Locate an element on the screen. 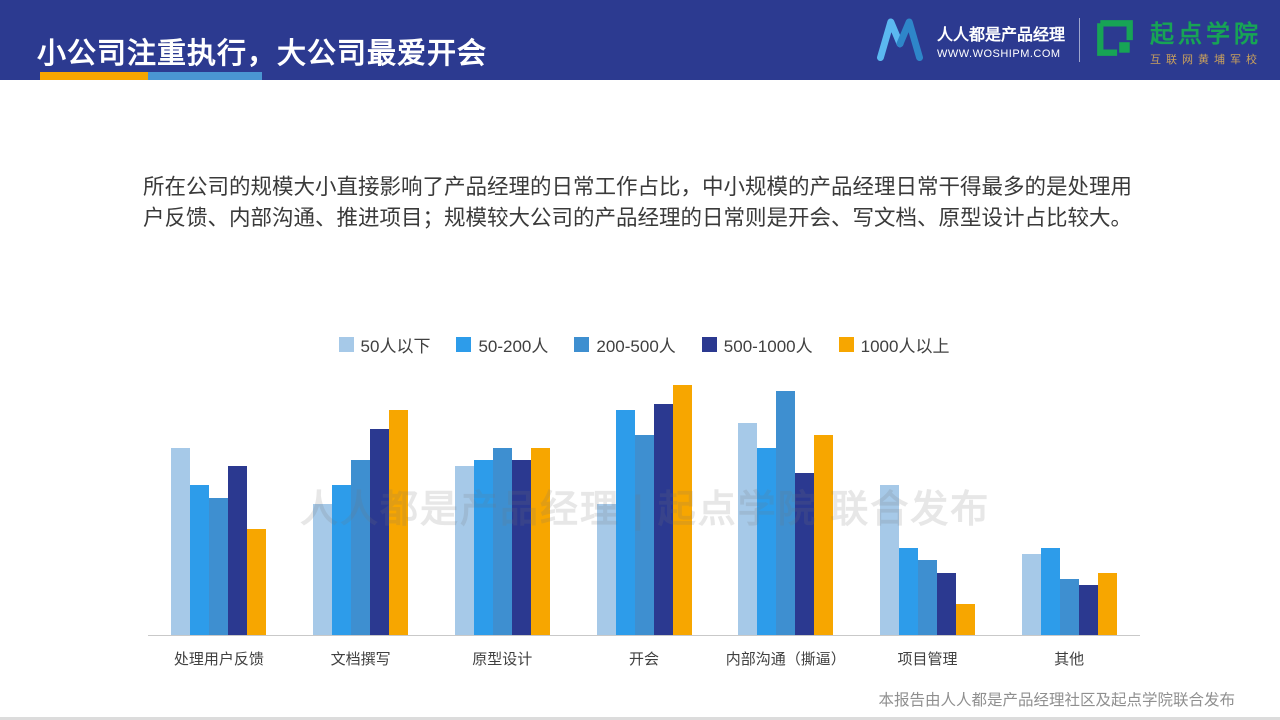 This screenshot has height=720, width=1280. chart-legend: 50人以下 50-200人 200-500人 500-1000人 1000人以上 is located at coordinates (644, 344).